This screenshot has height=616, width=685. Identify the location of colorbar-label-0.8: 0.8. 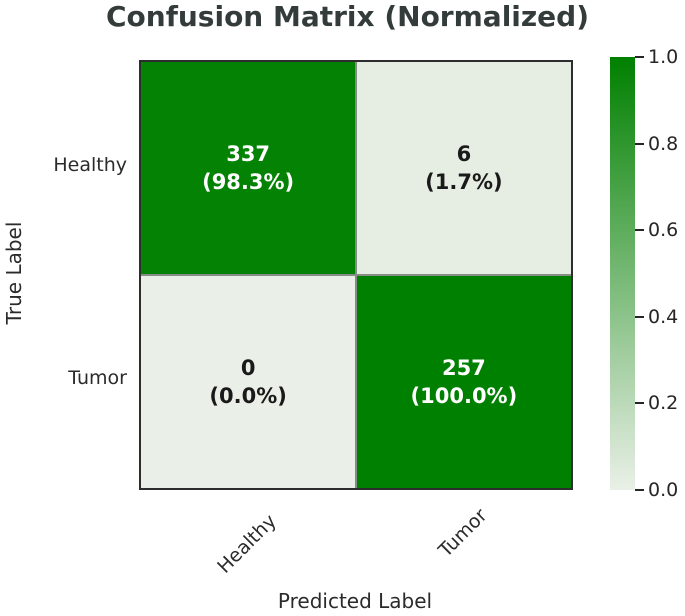
(663, 144).